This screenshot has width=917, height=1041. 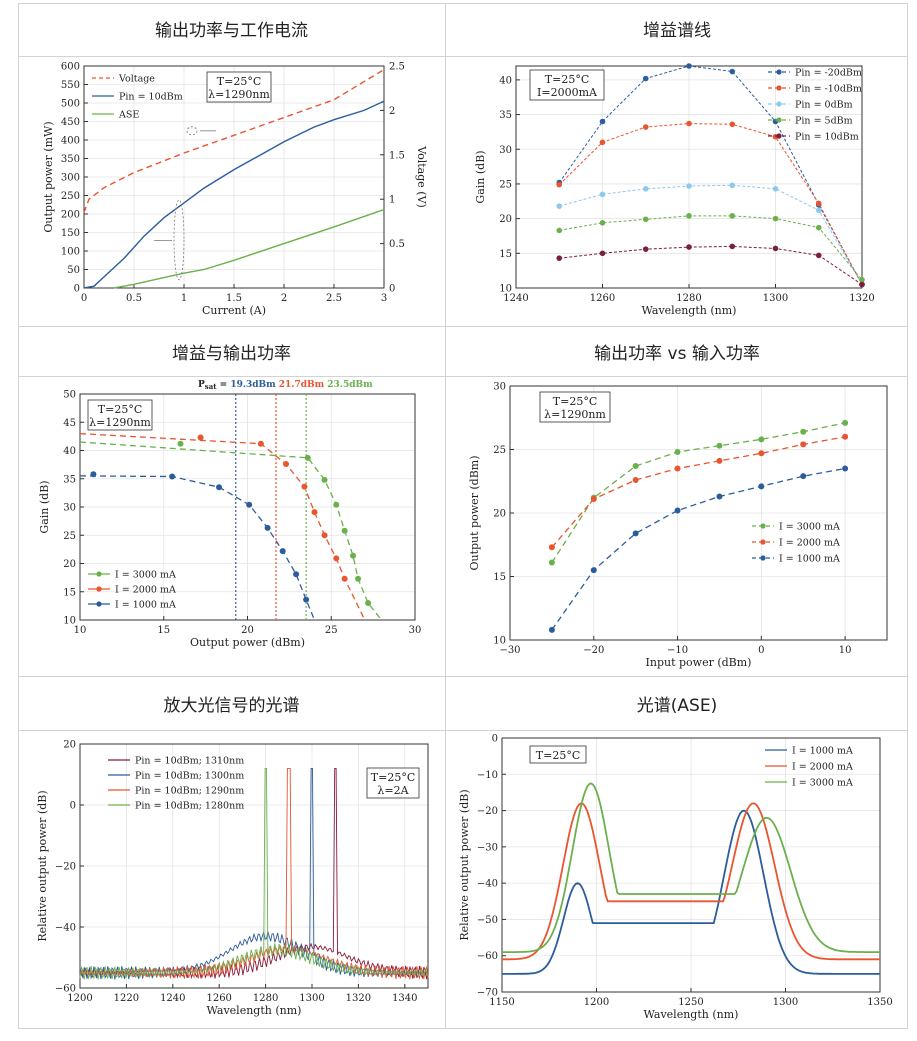 I want to click on y-tick-label: 500, so click(x=70, y=104).